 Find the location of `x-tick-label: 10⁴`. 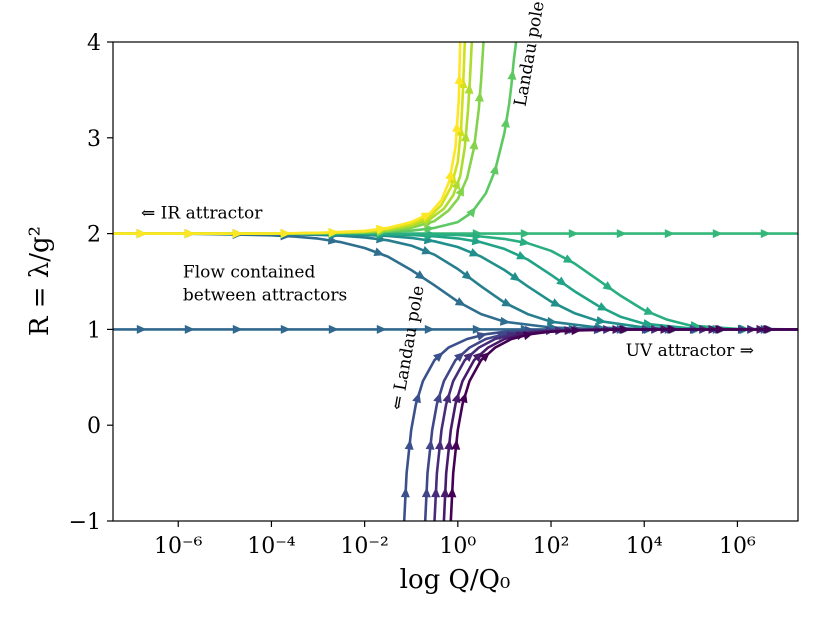

x-tick-label: 10⁴ is located at coordinates (644, 546).